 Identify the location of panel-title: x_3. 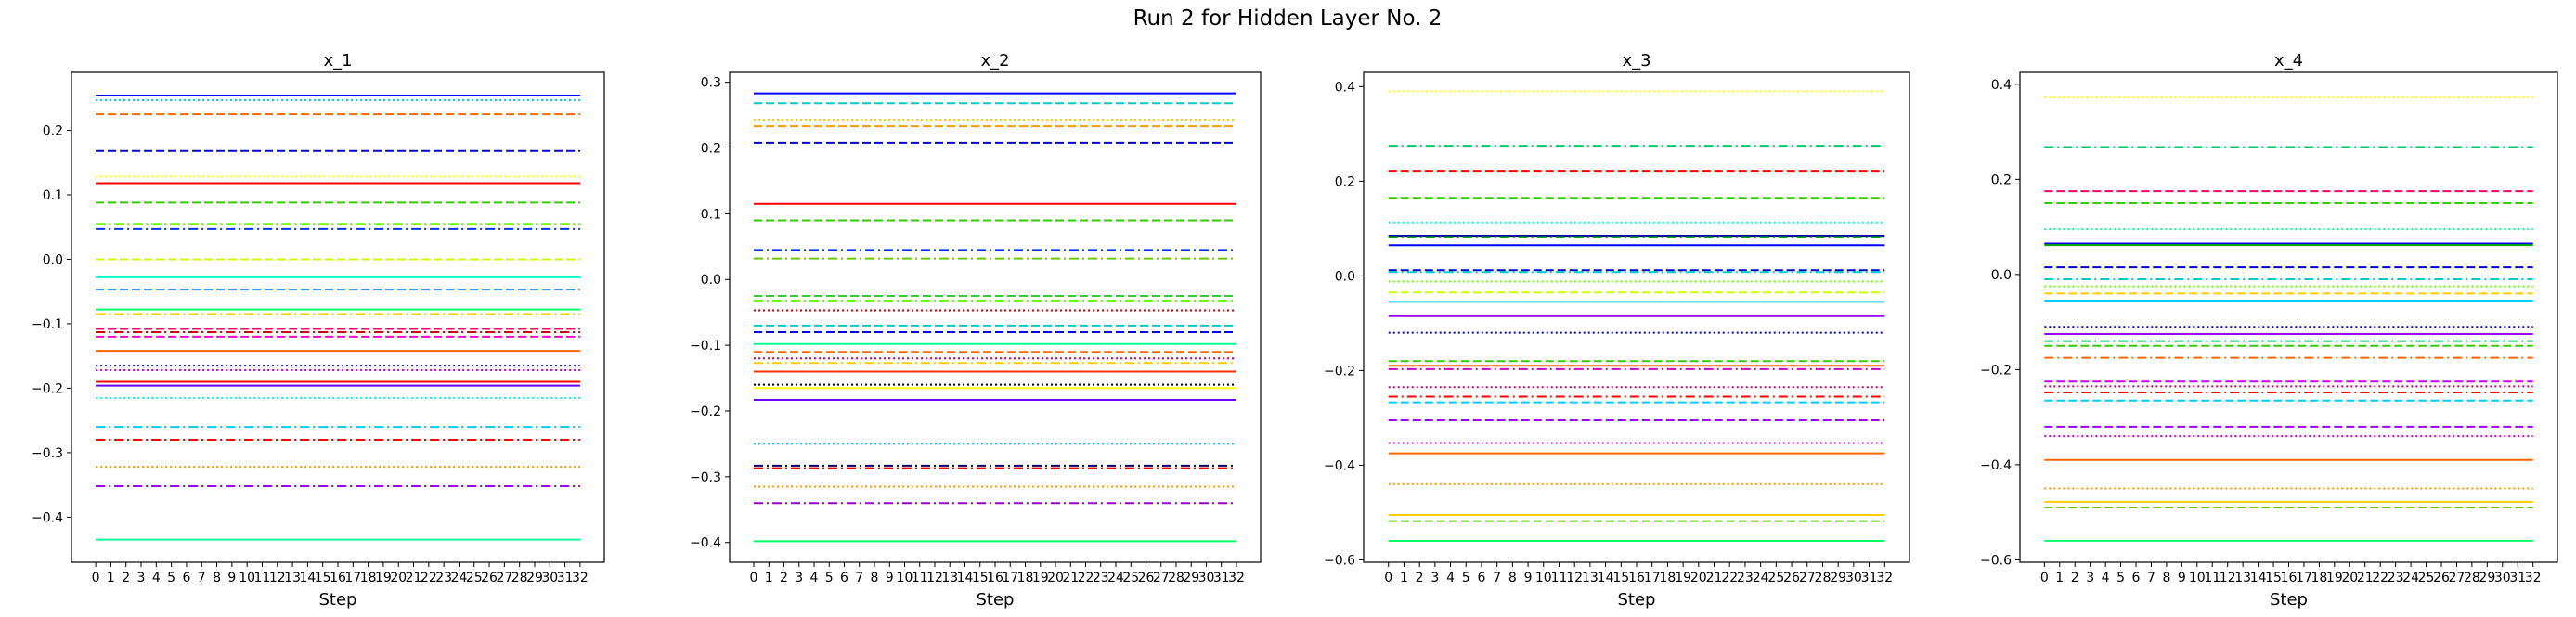
(1636, 61).